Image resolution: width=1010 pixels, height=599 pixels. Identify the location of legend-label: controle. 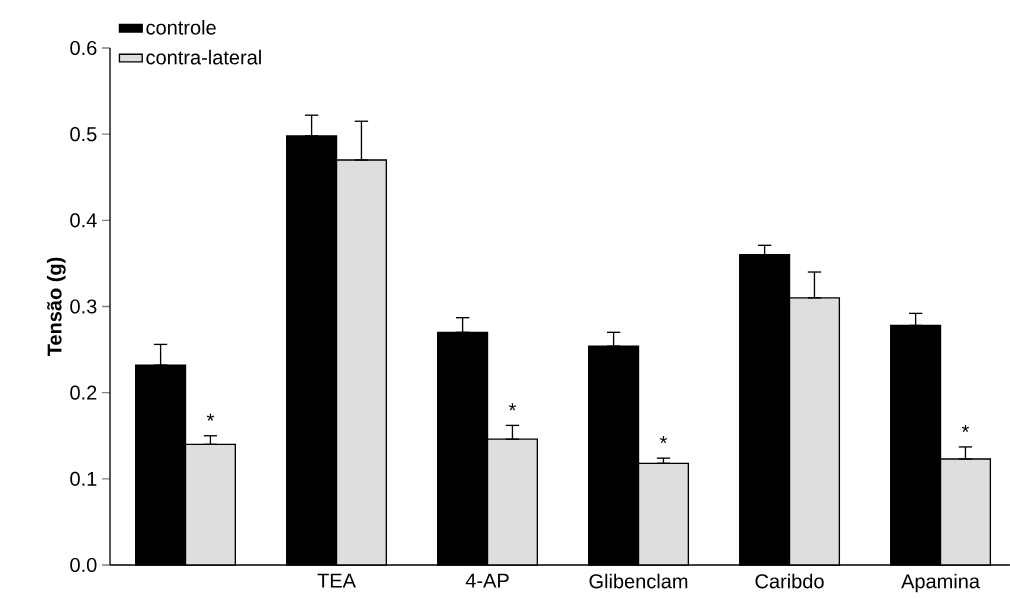
(181, 27).